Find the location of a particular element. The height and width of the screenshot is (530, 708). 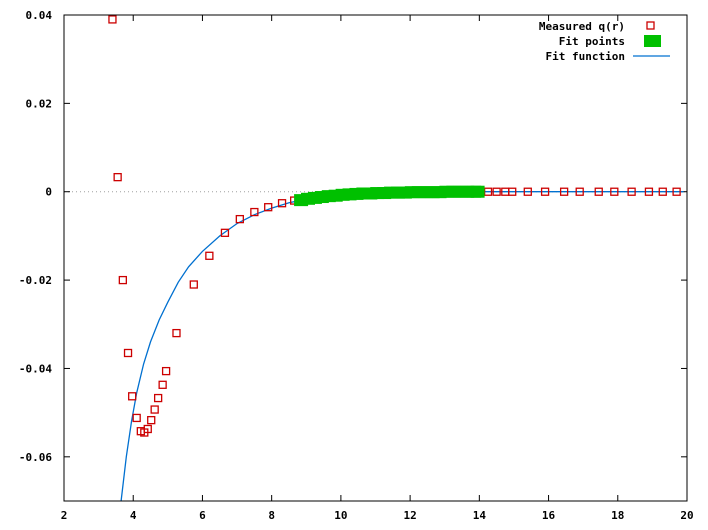

y-tick-label: 0 is located at coordinates (48, 192).